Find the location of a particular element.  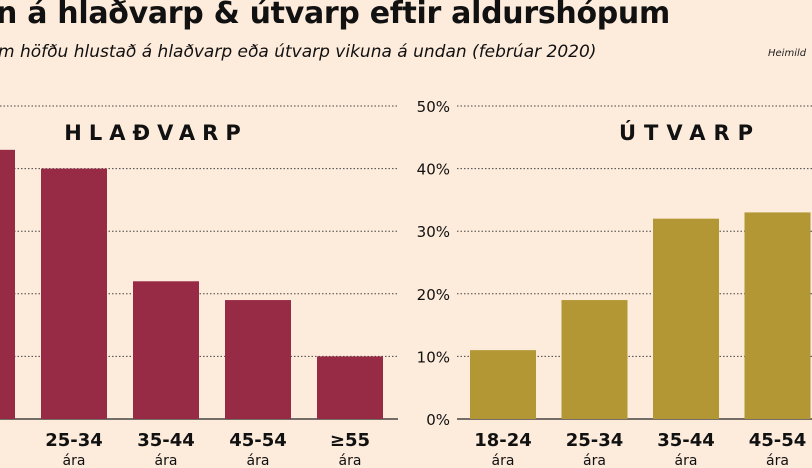

y-tick-label: 50% is located at coordinates (433, 107).